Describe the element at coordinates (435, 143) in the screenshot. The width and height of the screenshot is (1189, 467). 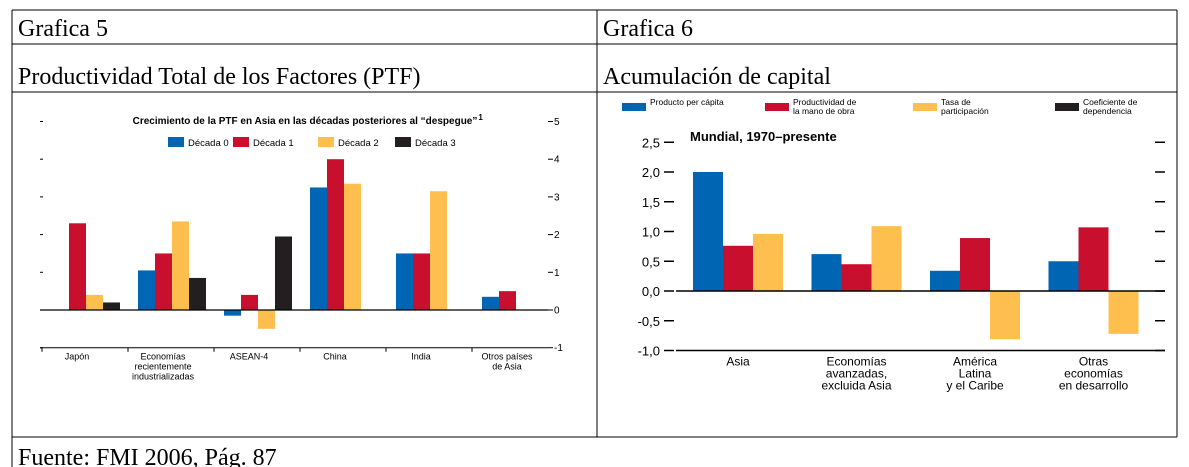
I see `legend-label: Década 3` at that location.